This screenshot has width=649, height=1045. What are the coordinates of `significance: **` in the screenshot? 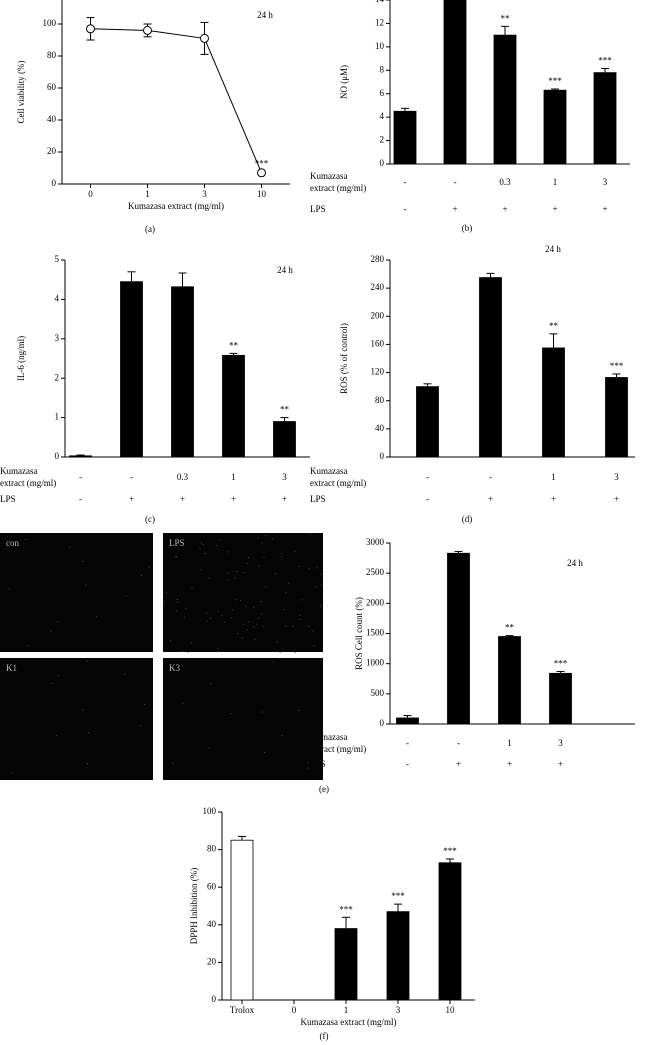 It's located at (506, 18).